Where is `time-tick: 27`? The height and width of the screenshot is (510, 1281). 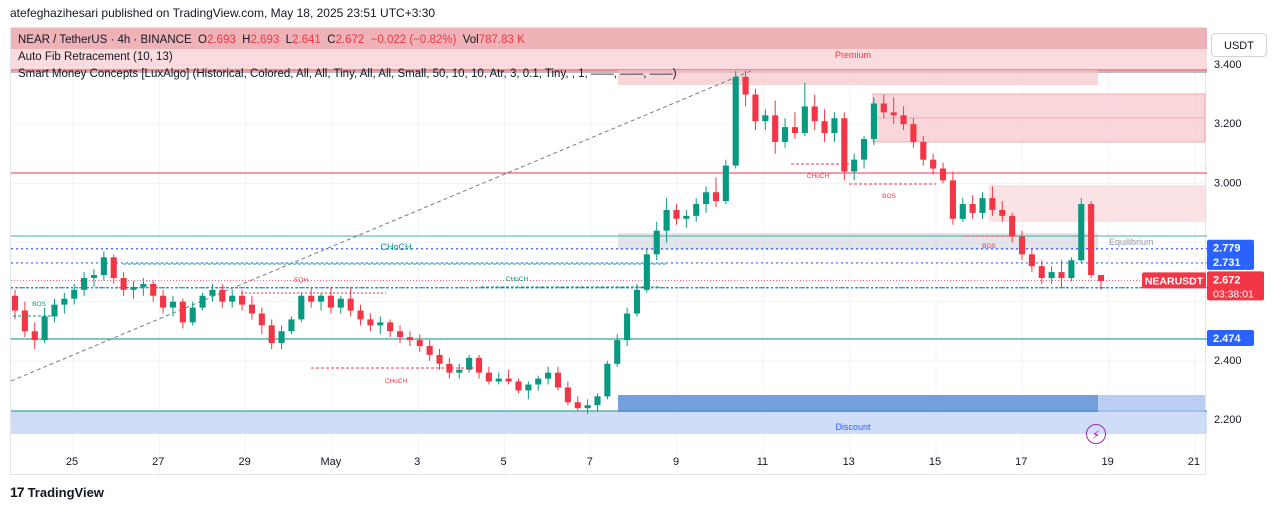 time-tick: 27 is located at coordinates (158, 462).